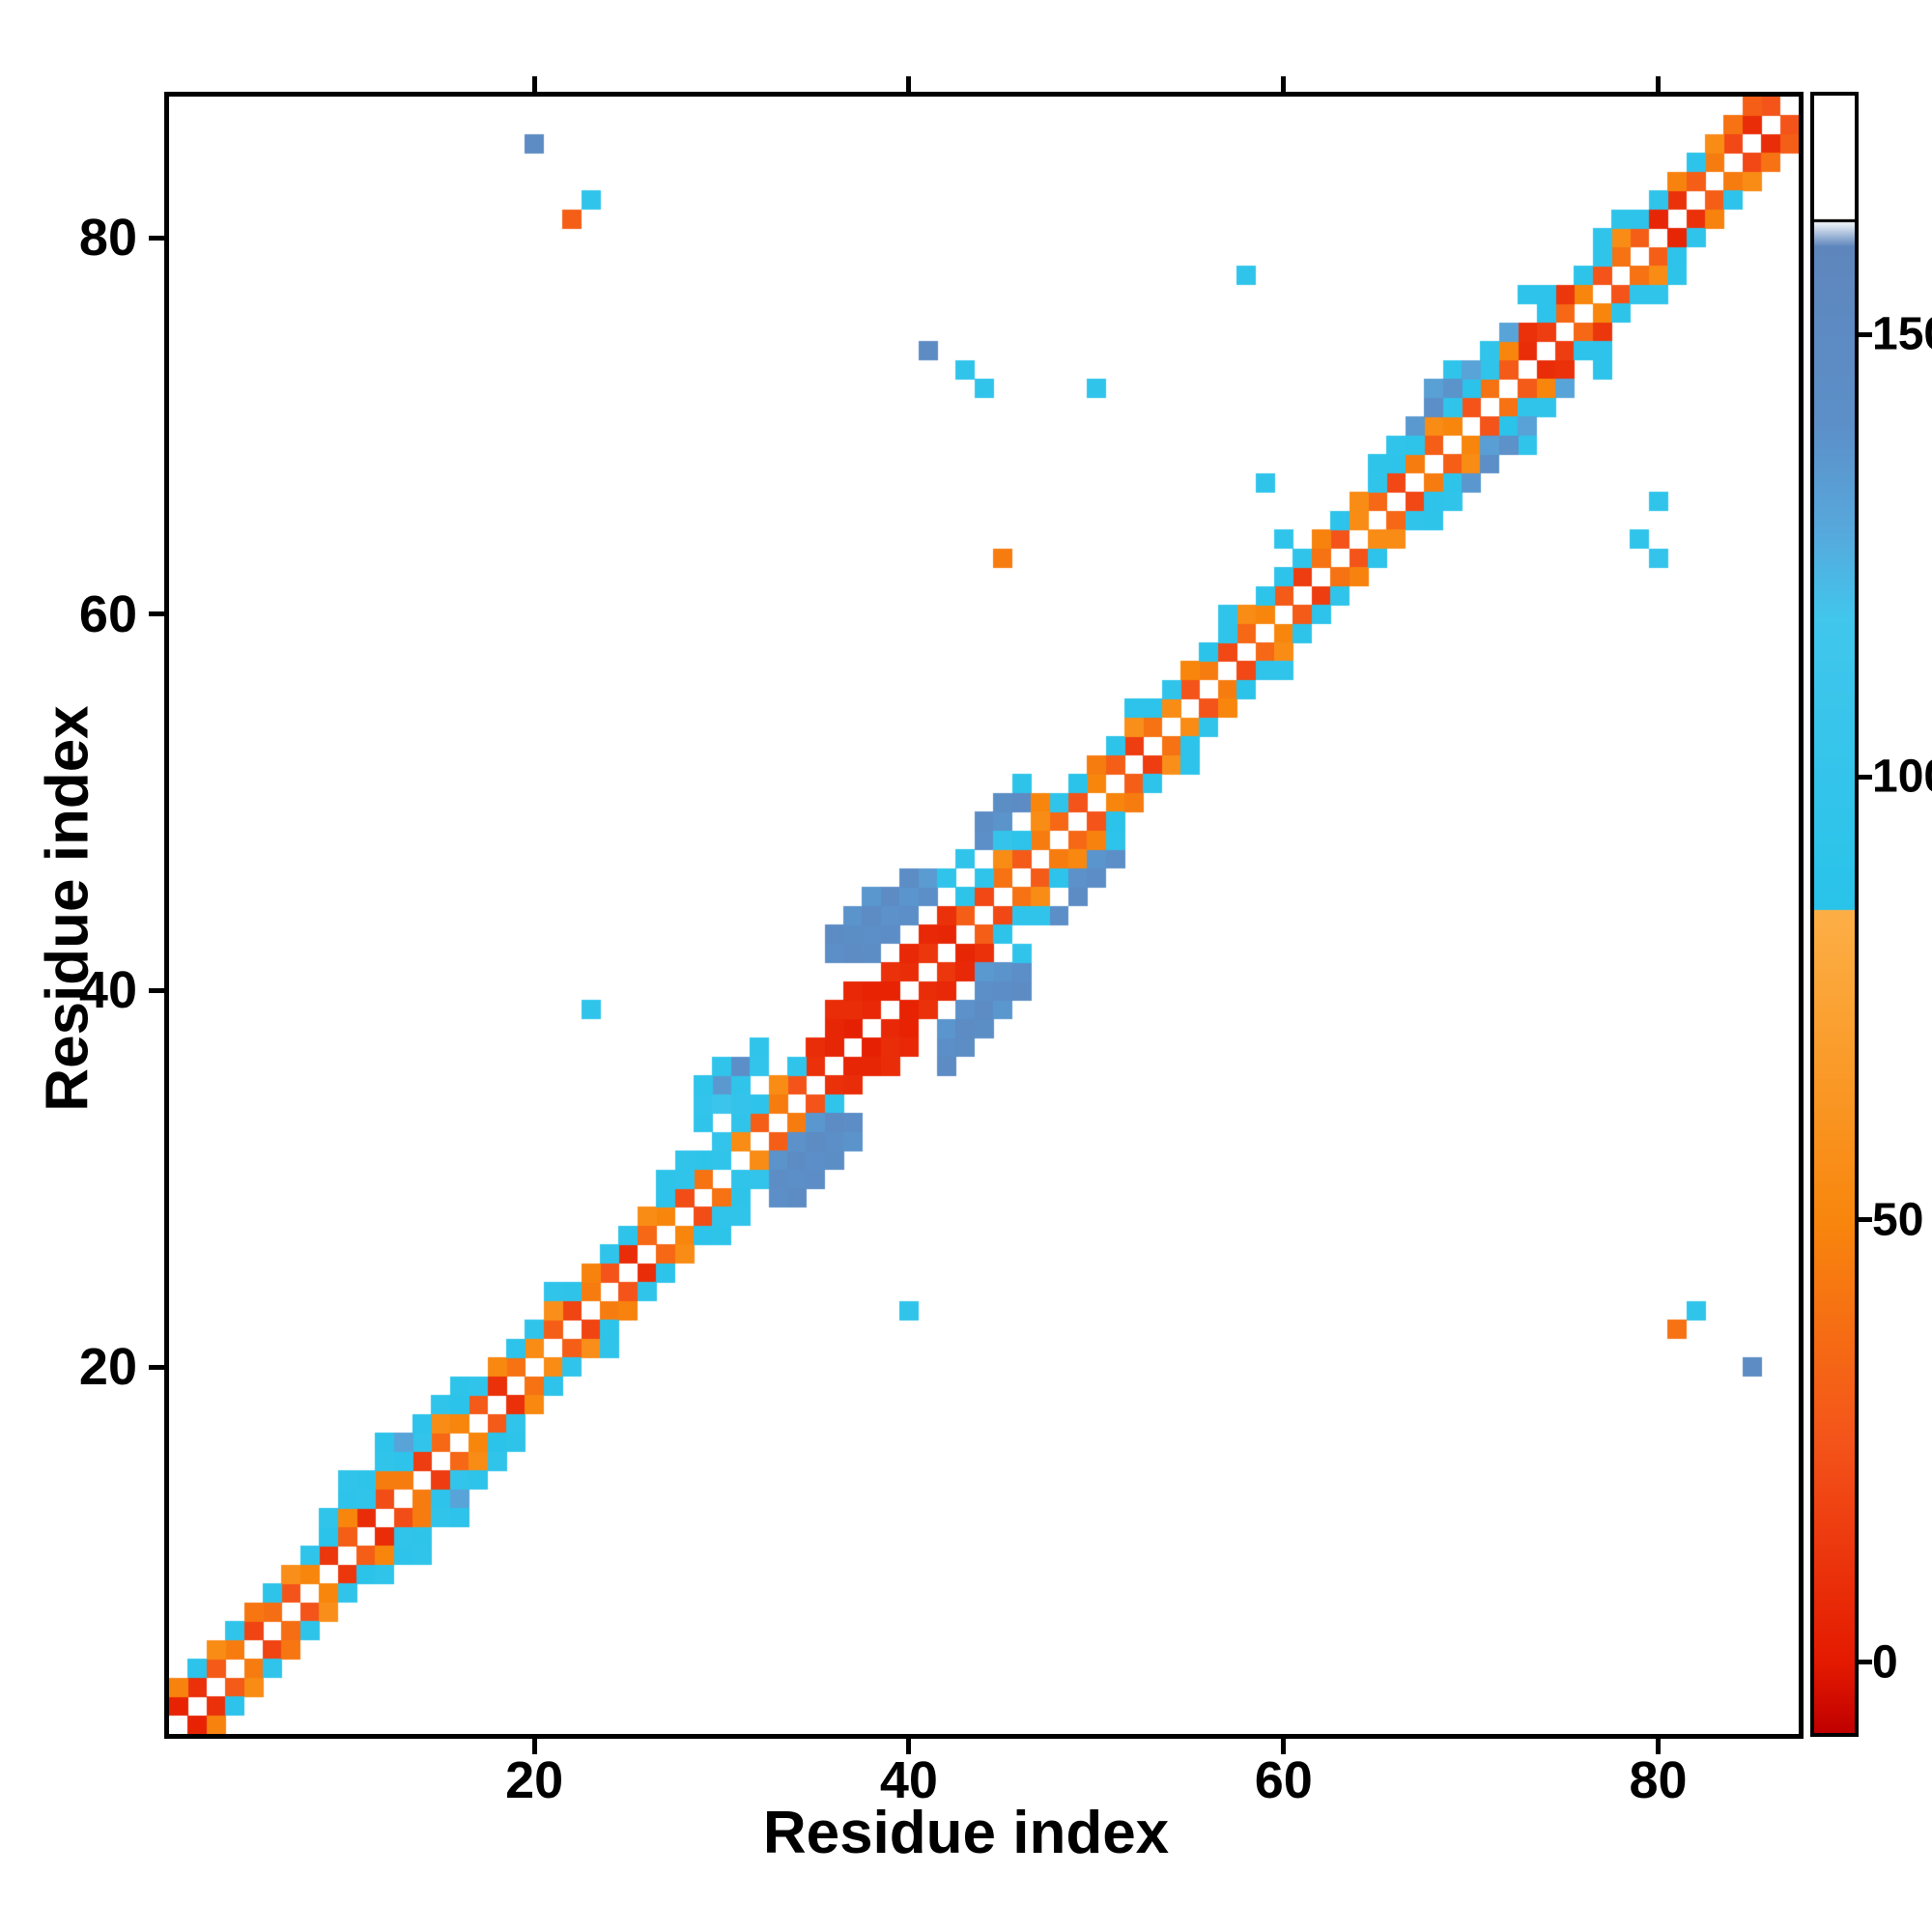 This screenshot has height=1932, width=1932. I want to click on y-tick-label: 60, so click(107, 613).